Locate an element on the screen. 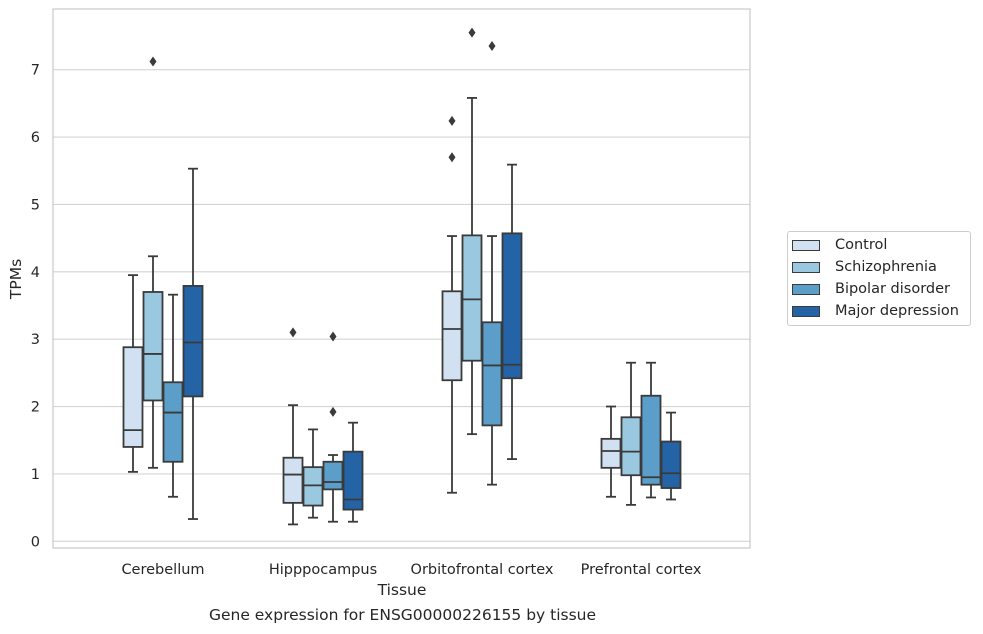 Image resolution: width=983 pixels, height=634 pixels. box-major-depression-hipppocampus is located at coordinates (353, 472).